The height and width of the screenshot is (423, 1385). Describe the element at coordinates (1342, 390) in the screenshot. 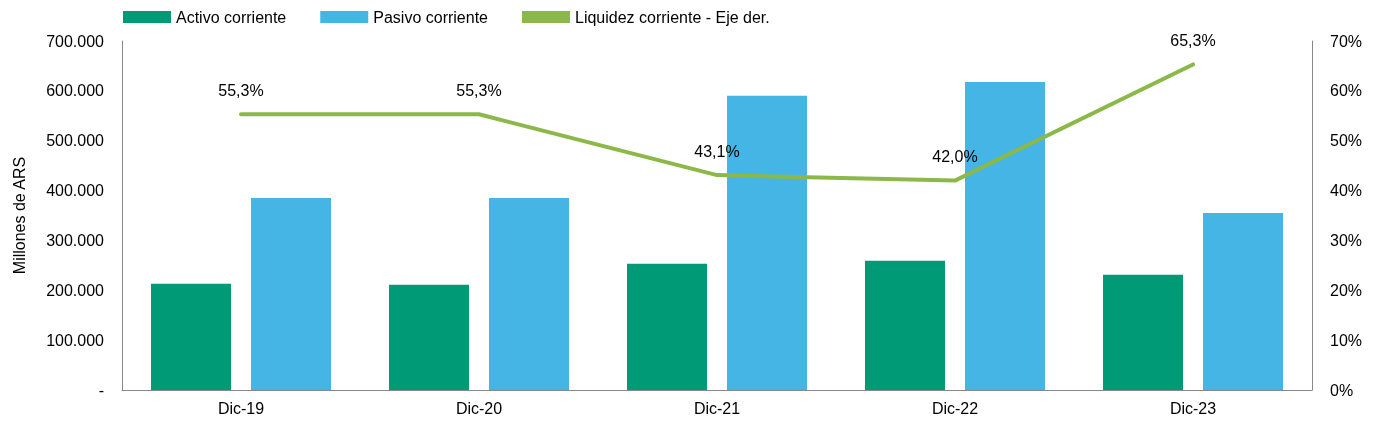

I see `y2-tick-label: 0%` at that location.